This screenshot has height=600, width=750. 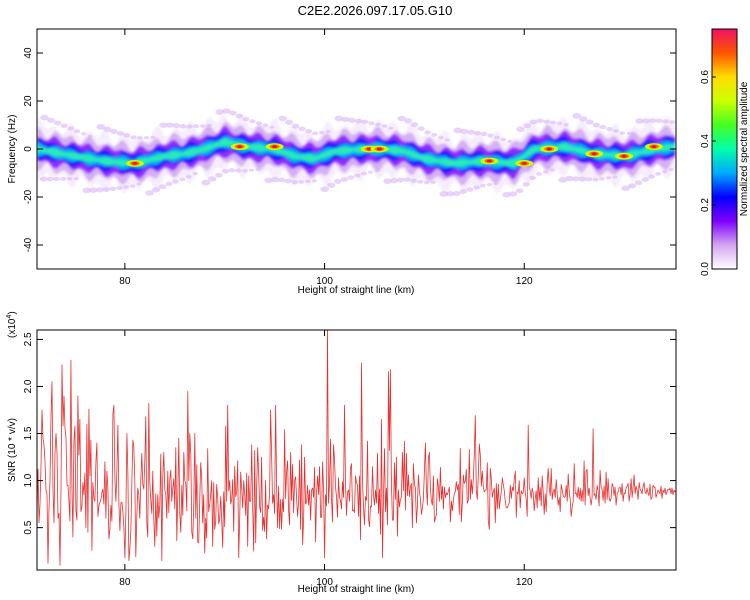 I want to click on colorbar-tick-label-1: 0.2, so click(x=705, y=205).